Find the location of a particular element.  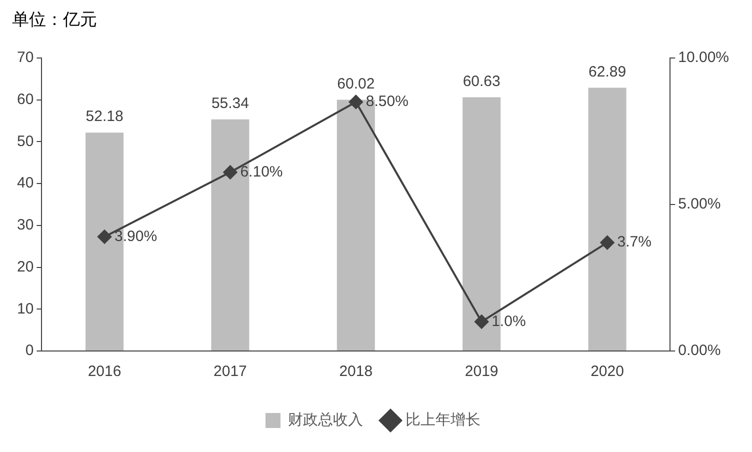

data-label: 3.7% is located at coordinates (634, 242).